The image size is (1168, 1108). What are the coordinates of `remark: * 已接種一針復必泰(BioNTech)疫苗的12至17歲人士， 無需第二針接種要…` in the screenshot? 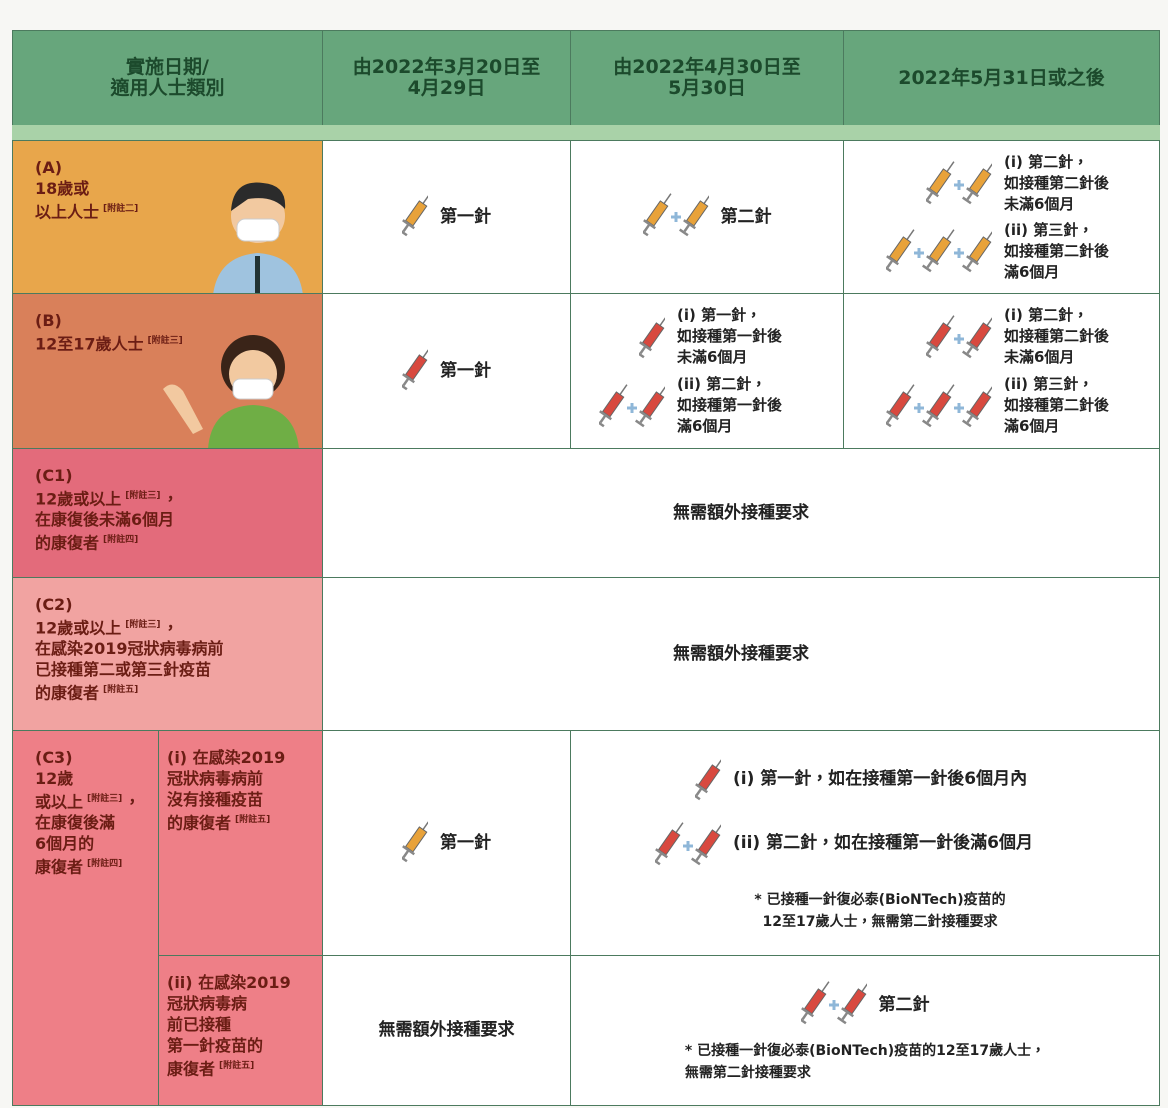 It's located at (865, 1062).